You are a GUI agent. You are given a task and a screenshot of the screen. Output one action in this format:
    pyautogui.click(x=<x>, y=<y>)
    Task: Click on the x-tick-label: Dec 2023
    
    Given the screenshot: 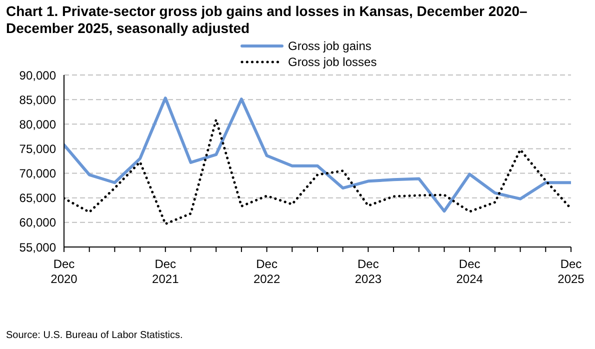 What is the action you would take?
    pyautogui.click(x=368, y=271)
    